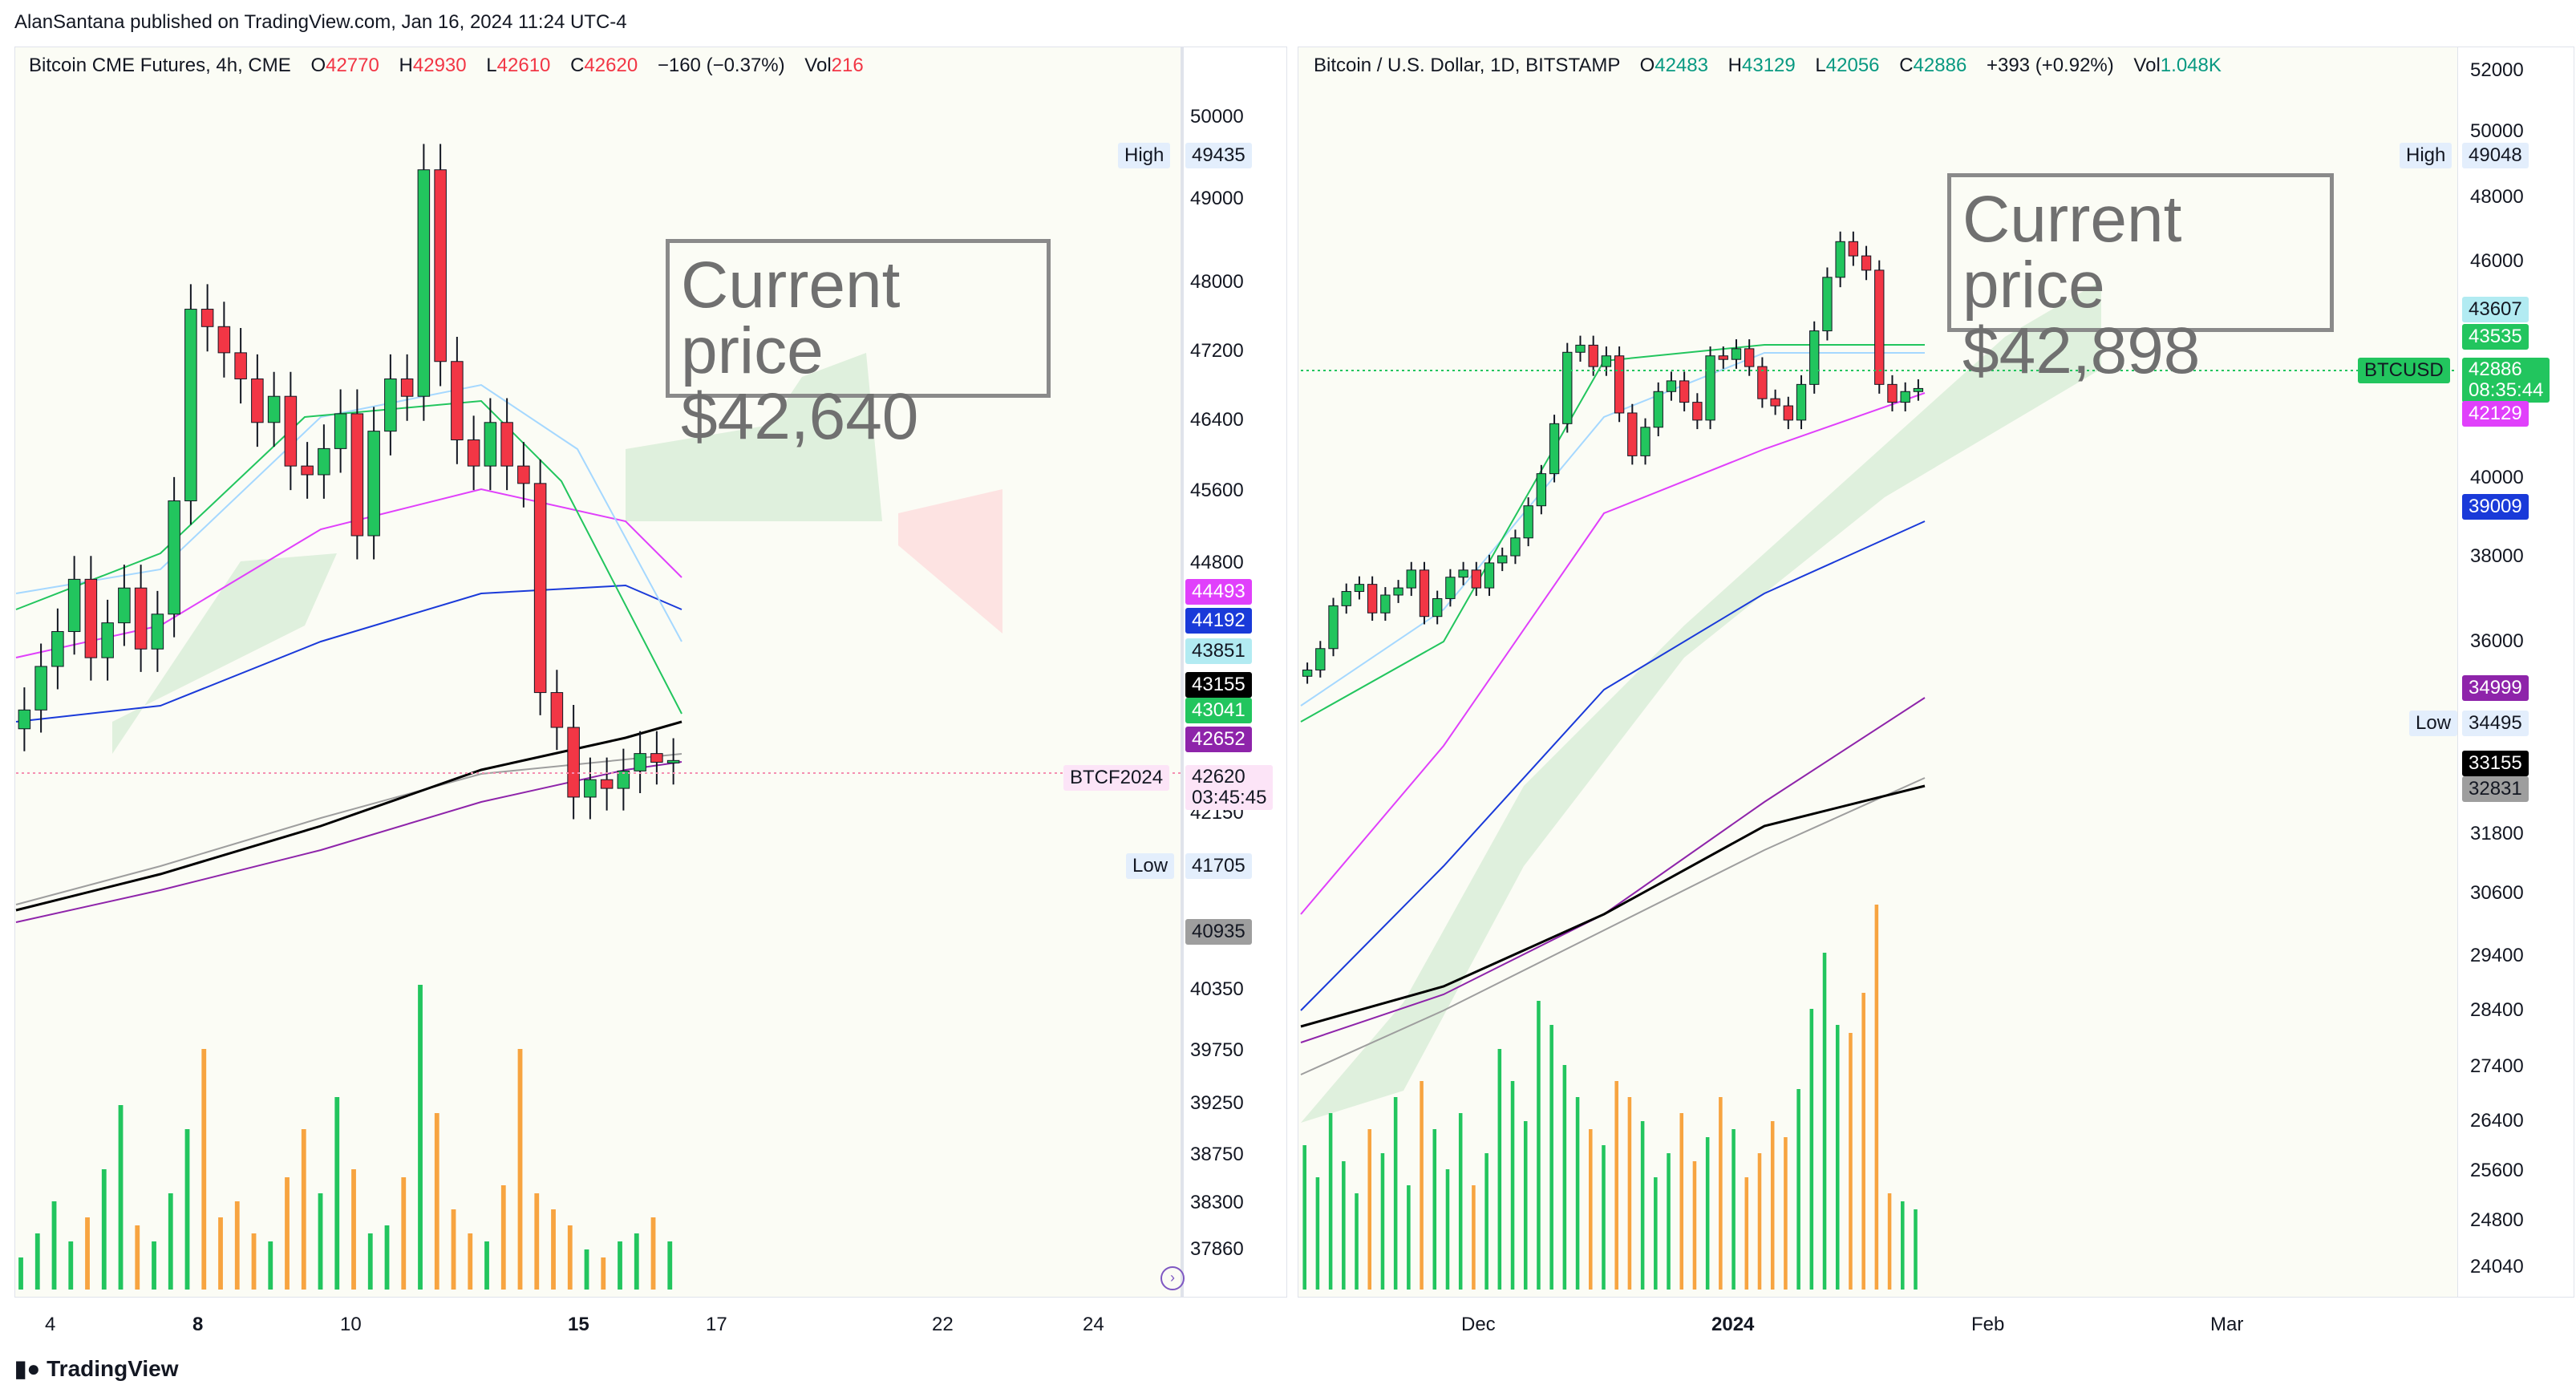 This screenshot has height=1397, width=2576. I want to click on right-low-label: L, so click(1820, 65).